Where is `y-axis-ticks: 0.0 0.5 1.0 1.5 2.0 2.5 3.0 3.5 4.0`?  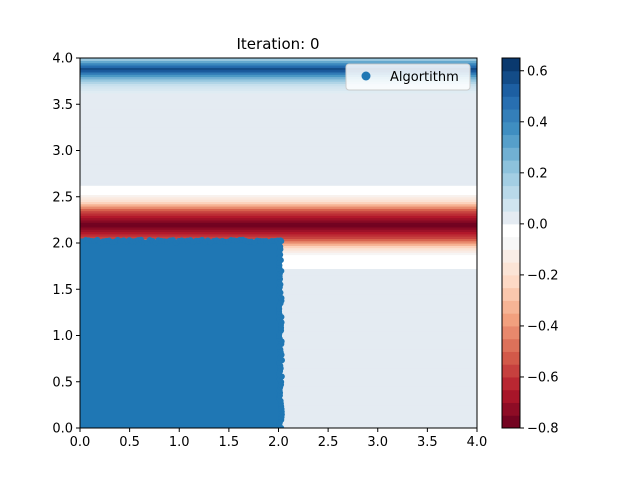 y-axis-ticks: 0.0 0.5 1.0 1.5 2.0 2.5 3.0 3.5 4.0 is located at coordinates (66, 244).